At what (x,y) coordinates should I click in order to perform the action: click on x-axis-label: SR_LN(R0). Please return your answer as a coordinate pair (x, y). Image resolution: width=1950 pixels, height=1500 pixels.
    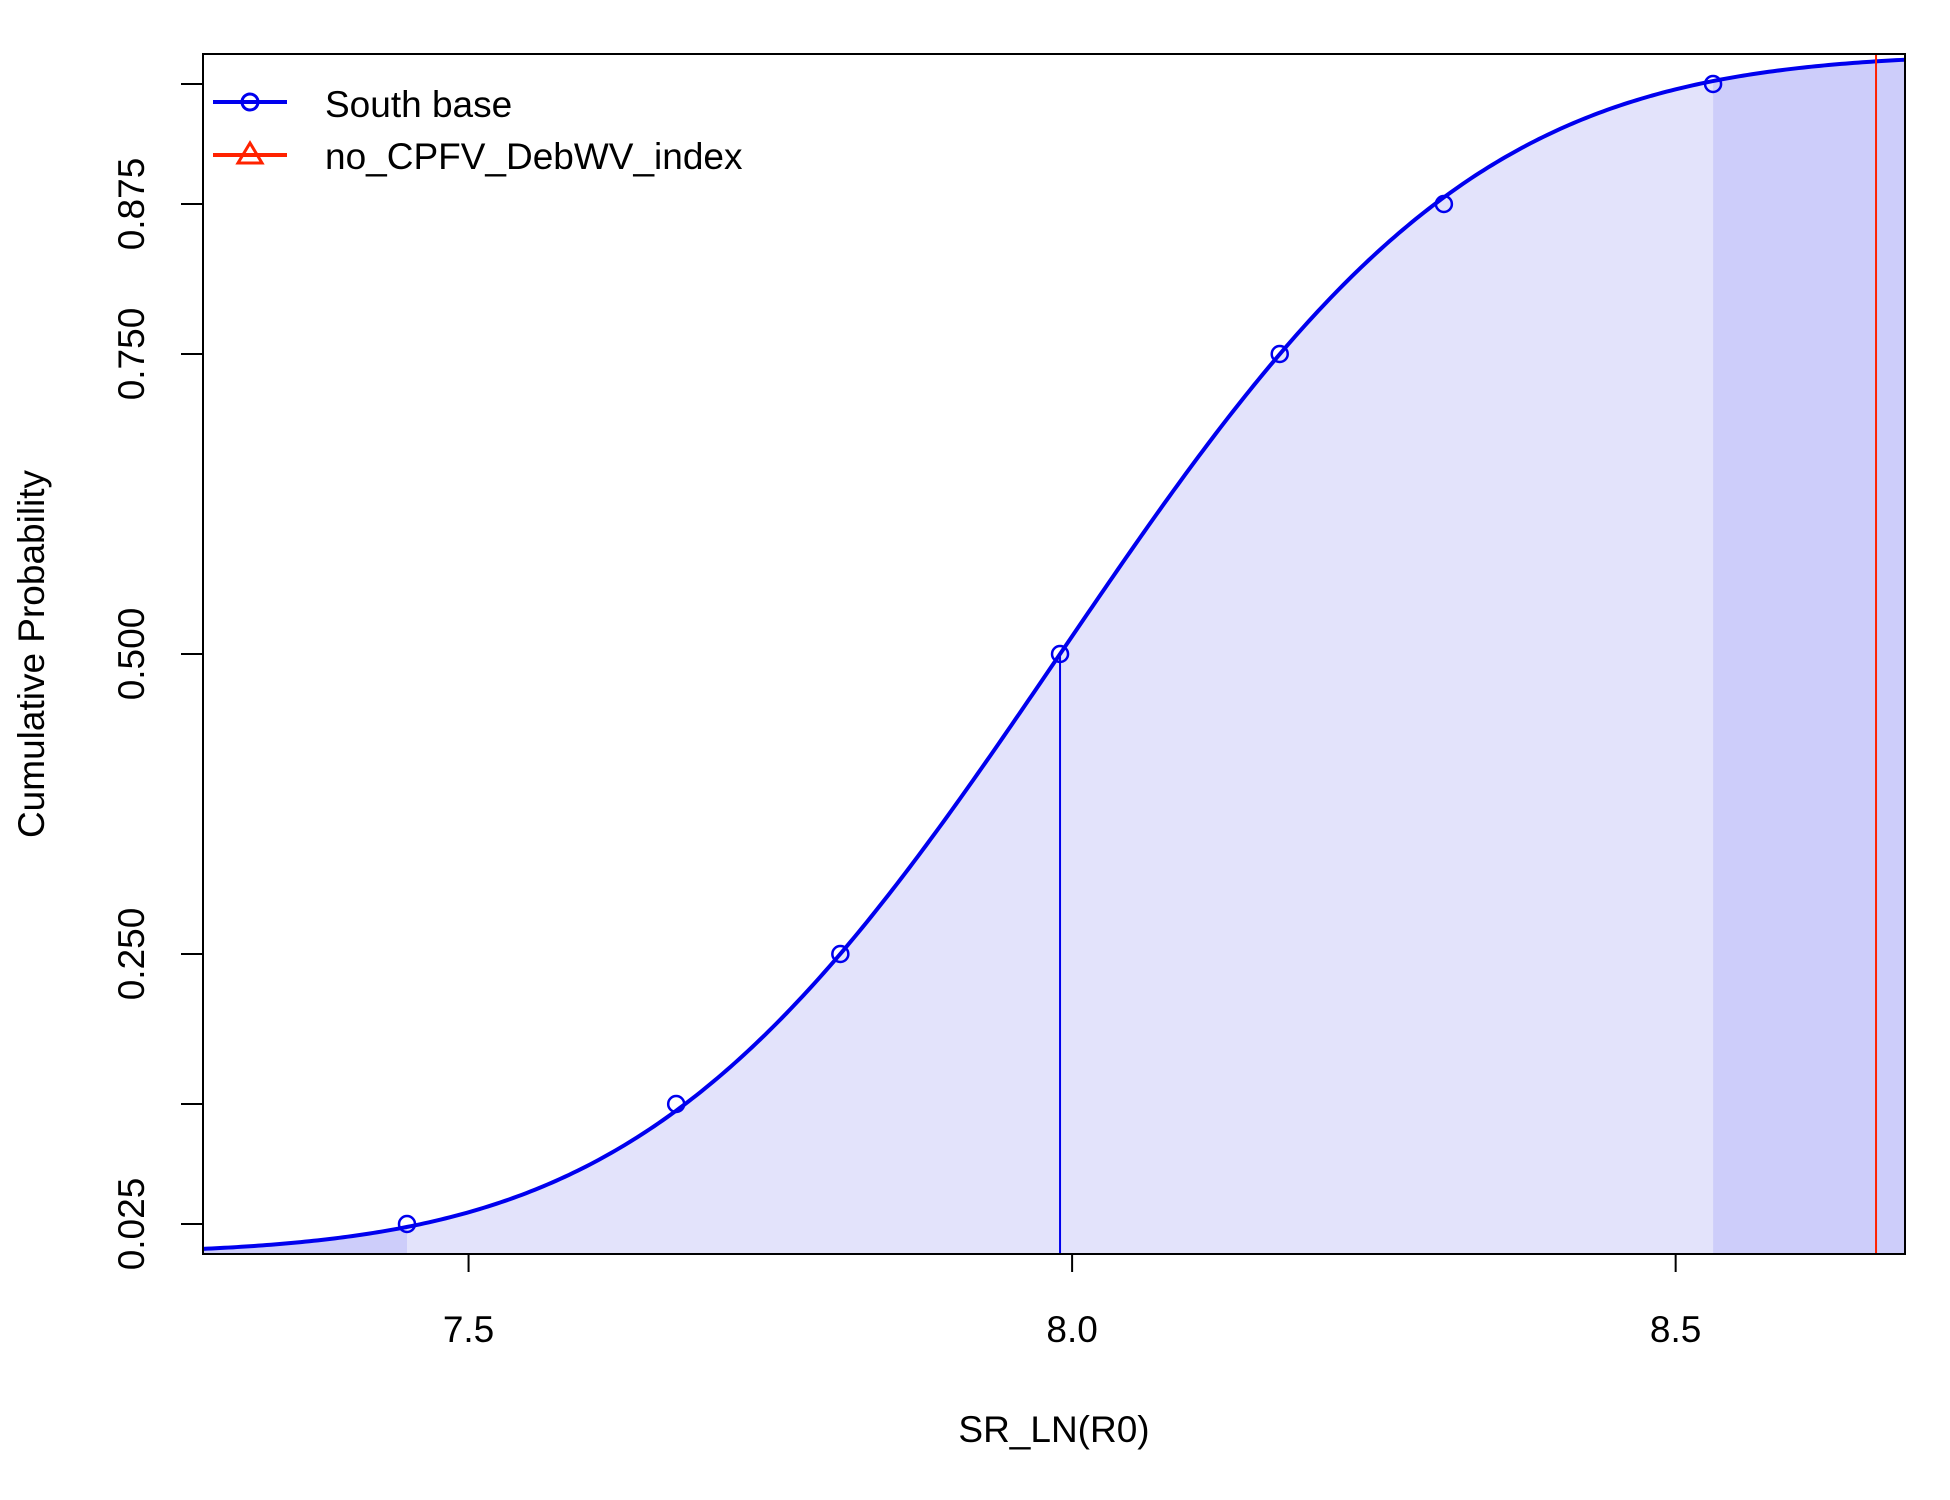
    Looking at the image, I should click on (1053, 1429).